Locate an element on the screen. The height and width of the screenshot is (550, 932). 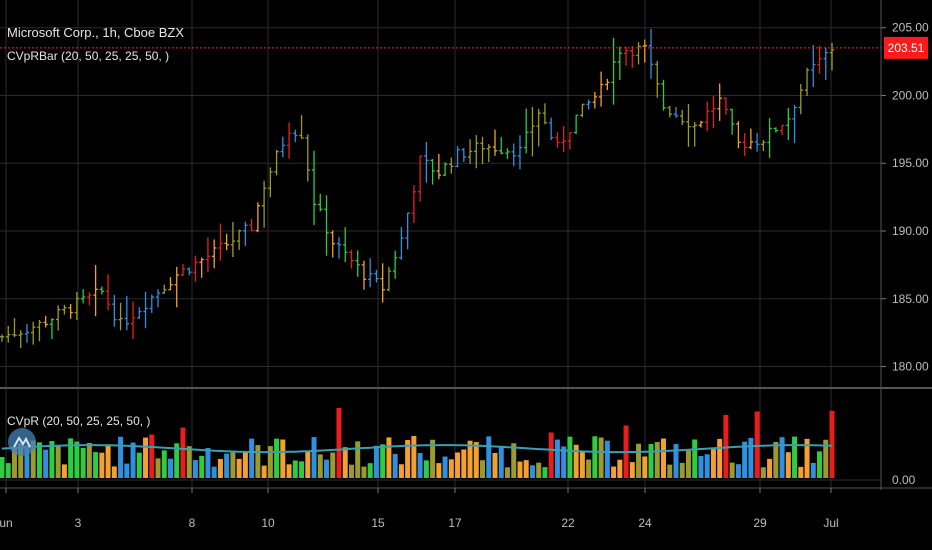
x-tick-label: 15 is located at coordinates (378, 523).